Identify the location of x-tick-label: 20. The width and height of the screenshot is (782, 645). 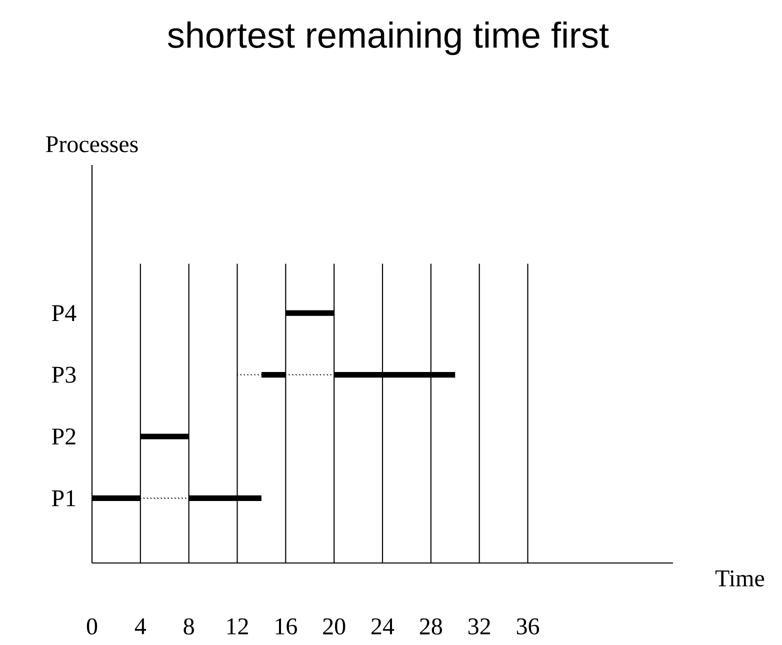
(334, 626).